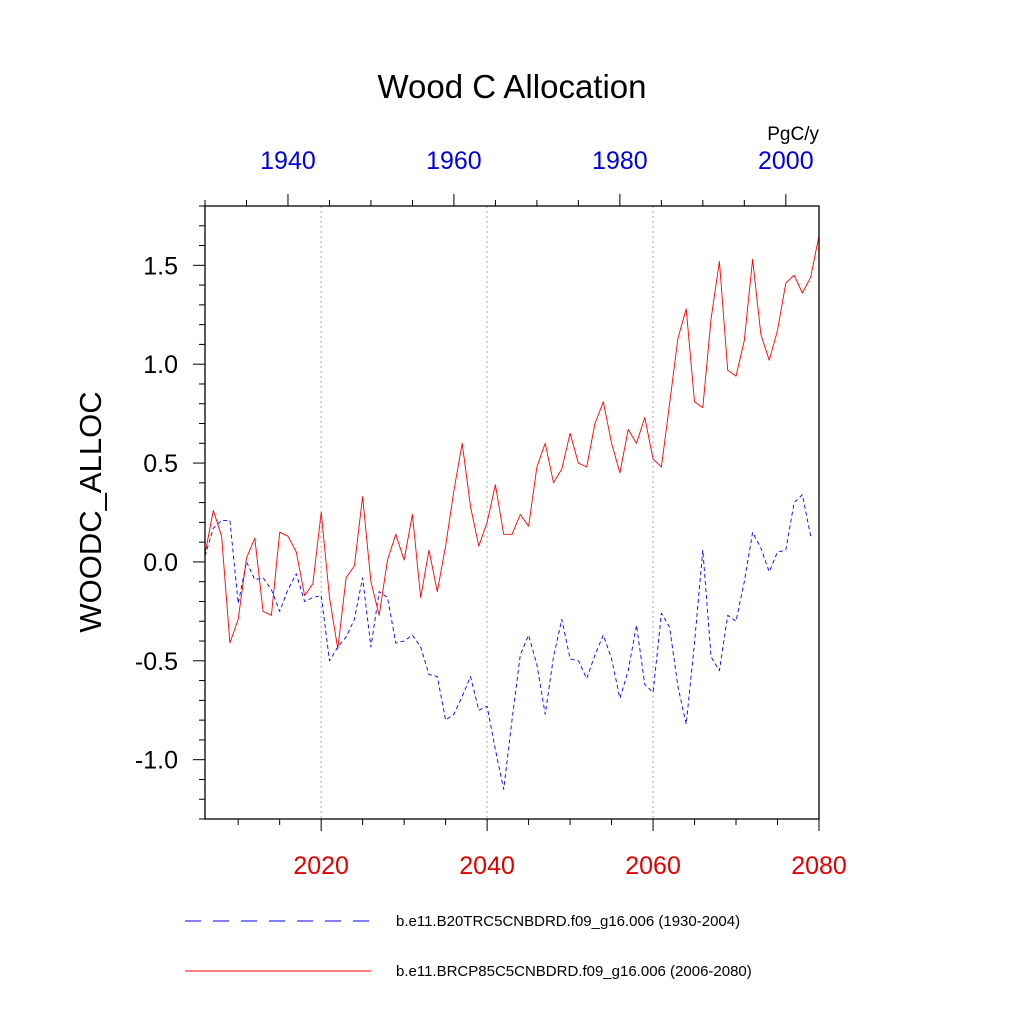 Image resolution: width=1024 pixels, height=1024 pixels. I want to click on x-bottom-tick-label: 2080, so click(819, 866).